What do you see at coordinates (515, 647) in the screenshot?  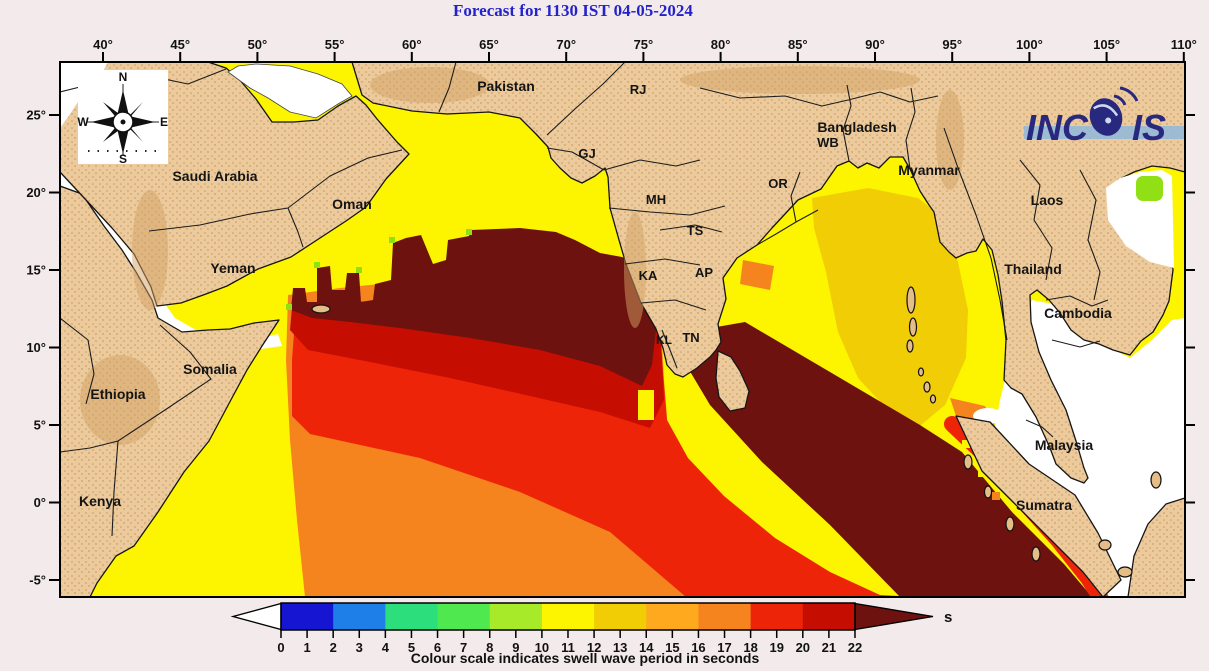 I see `colorbar-tick-label: 9` at bounding box center [515, 647].